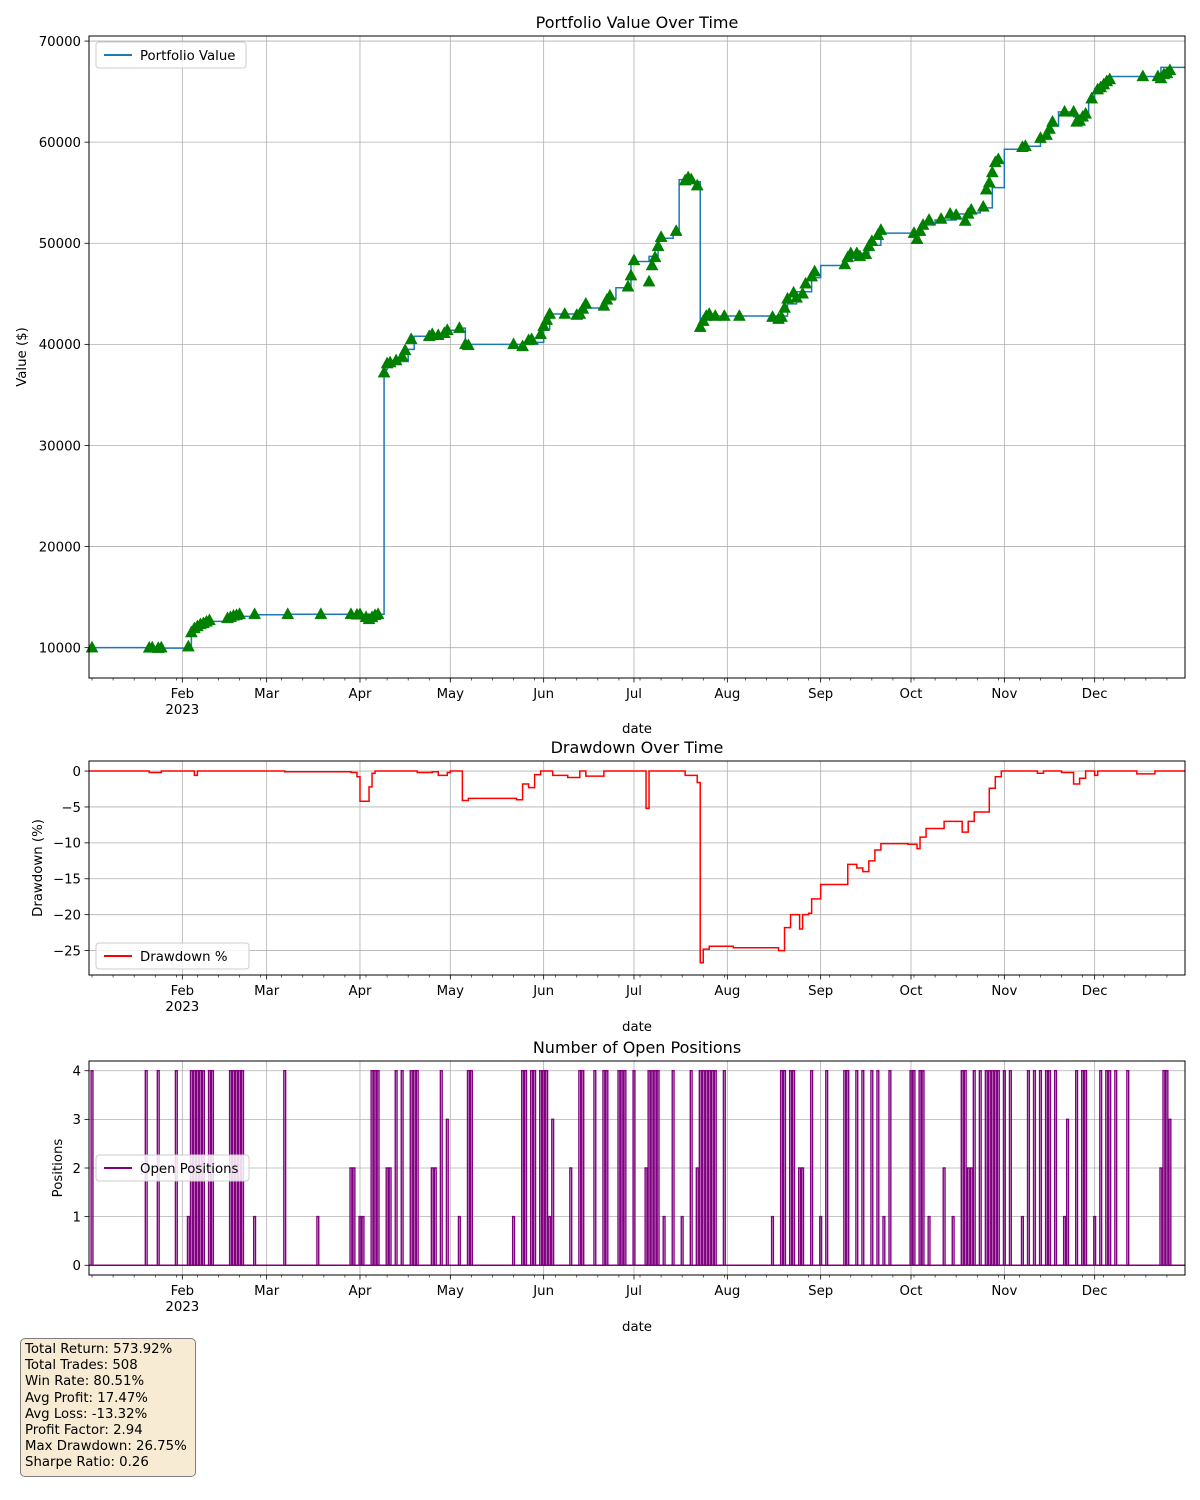 Image resolution: width=1200 pixels, height=1500 pixels. What do you see at coordinates (60, 143) in the screenshot?
I see `portfolio-y-tick-label: 60000` at bounding box center [60, 143].